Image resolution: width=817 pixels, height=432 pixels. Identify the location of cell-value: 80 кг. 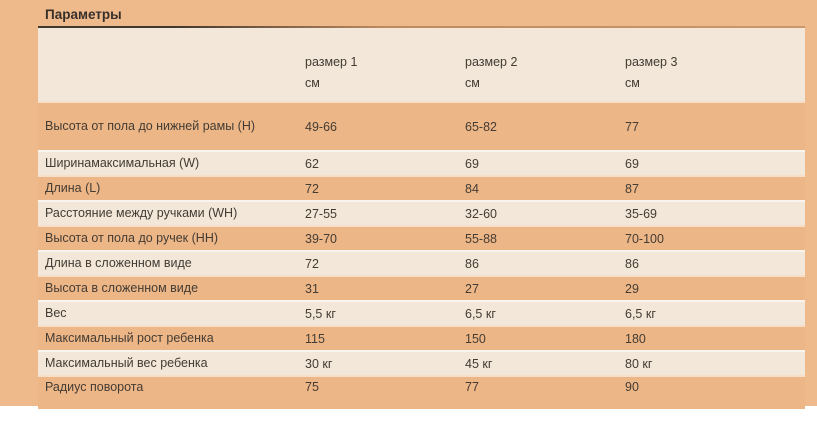
(639, 363).